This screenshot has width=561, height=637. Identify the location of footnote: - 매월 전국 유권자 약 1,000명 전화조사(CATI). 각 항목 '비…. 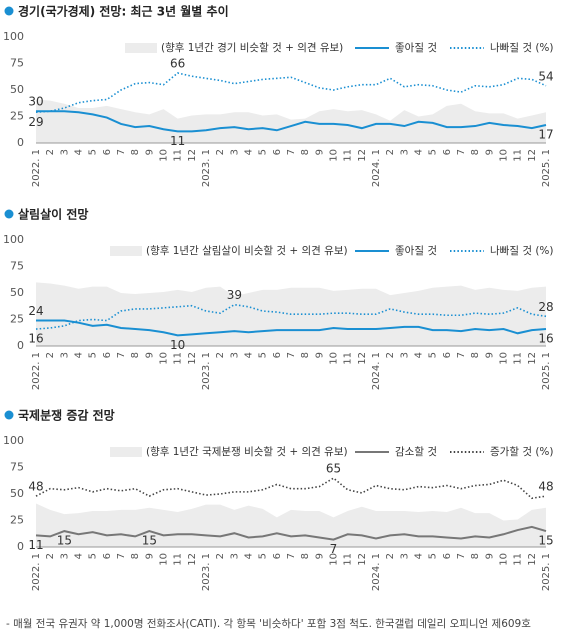
(268, 623).